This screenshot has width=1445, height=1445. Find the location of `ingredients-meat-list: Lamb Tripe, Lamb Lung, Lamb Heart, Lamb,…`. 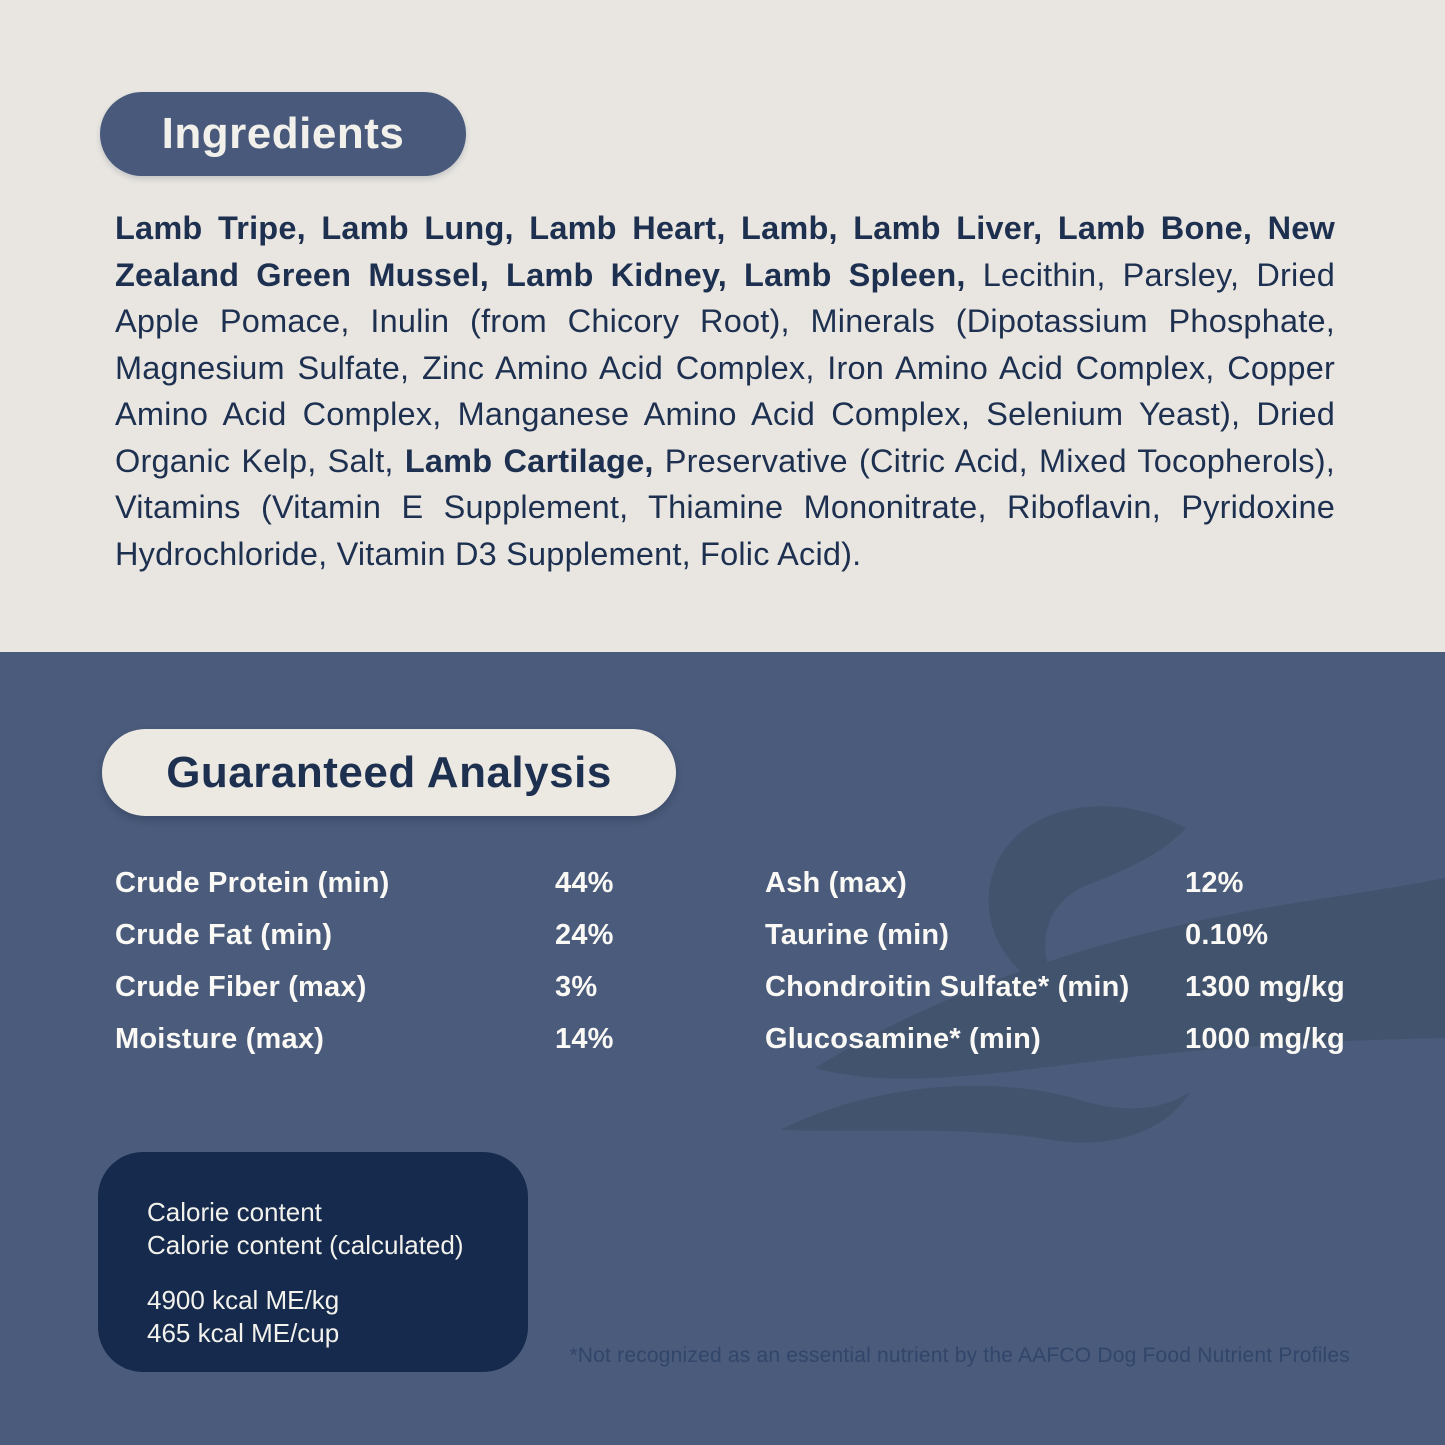

ingredients-meat-list: Lamb Tripe, Lamb Lung, Lamb Heart, Lamb,… is located at coordinates (725, 251).